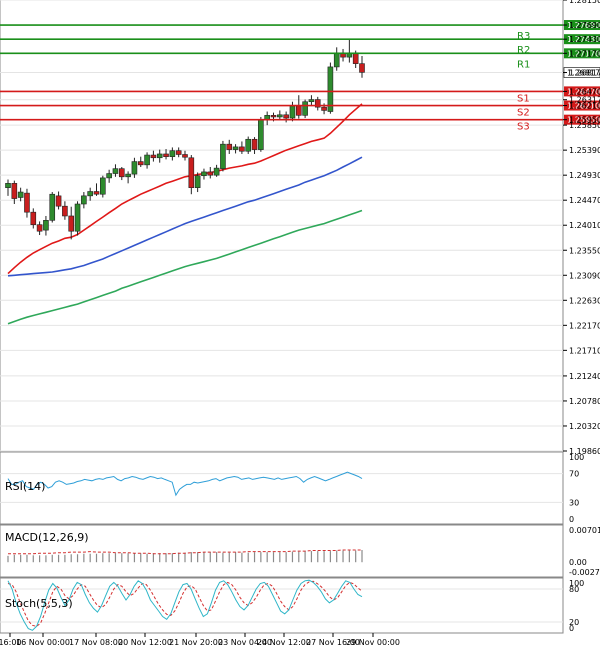  What do you see at coordinates (185, 556) in the screenshot?
I see `macd-histogram` at bounding box center [185, 556].